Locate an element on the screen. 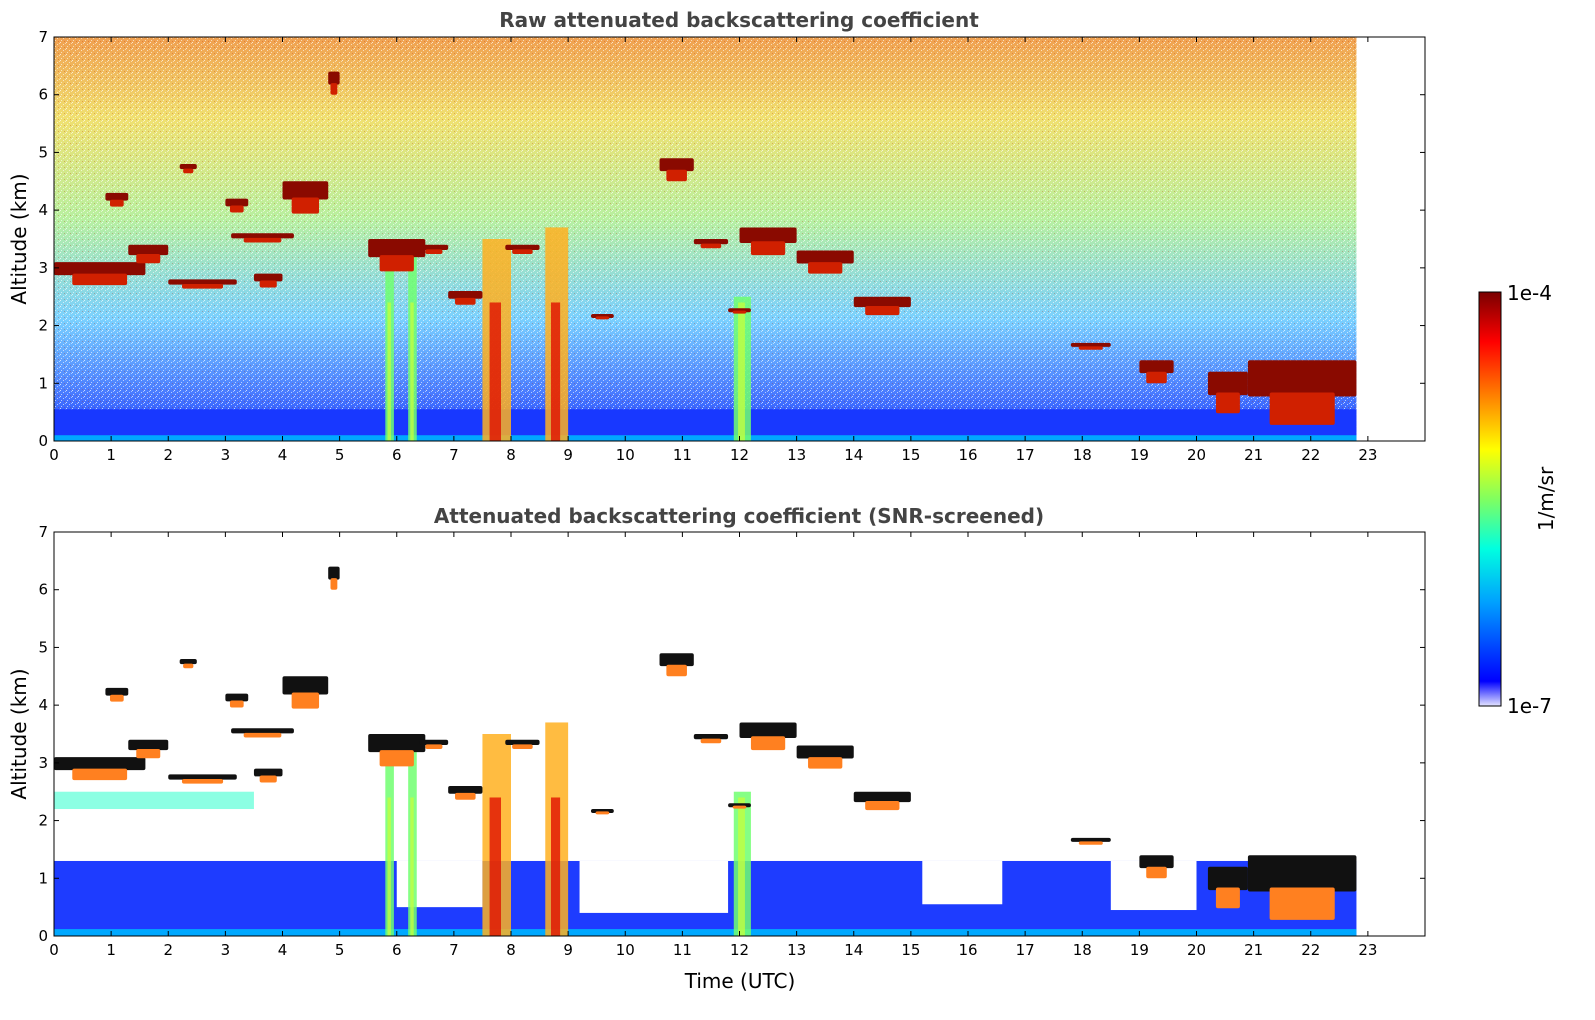  x-tick-label: 3 is located at coordinates (226, 455).